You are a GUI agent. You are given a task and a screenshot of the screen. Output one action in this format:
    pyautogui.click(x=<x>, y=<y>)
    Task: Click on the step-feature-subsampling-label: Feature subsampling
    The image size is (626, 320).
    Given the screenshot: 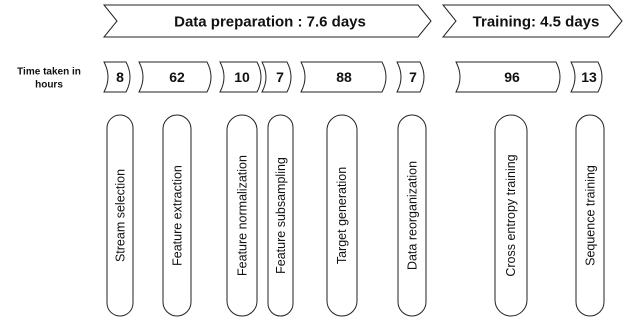 What is the action you would take?
    pyautogui.click(x=281, y=215)
    